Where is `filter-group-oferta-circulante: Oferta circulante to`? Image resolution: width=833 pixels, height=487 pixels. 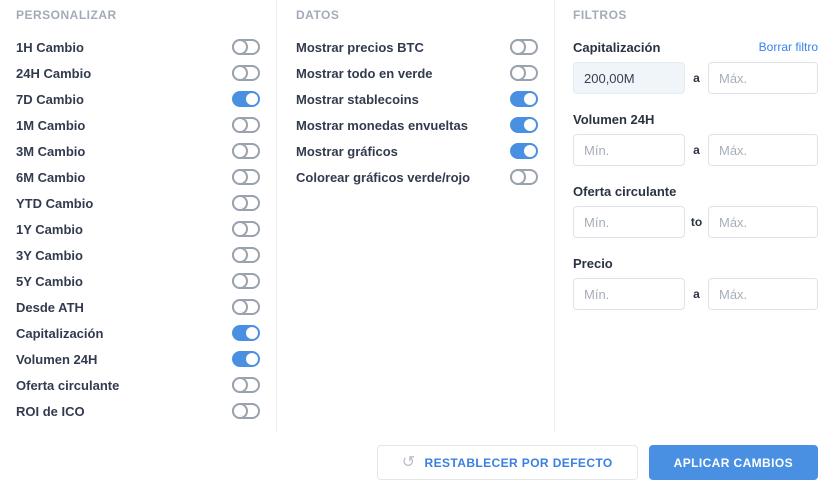
filter-group-oferta-circulante: Oferta circulante to is located at coordinates (695, 211).